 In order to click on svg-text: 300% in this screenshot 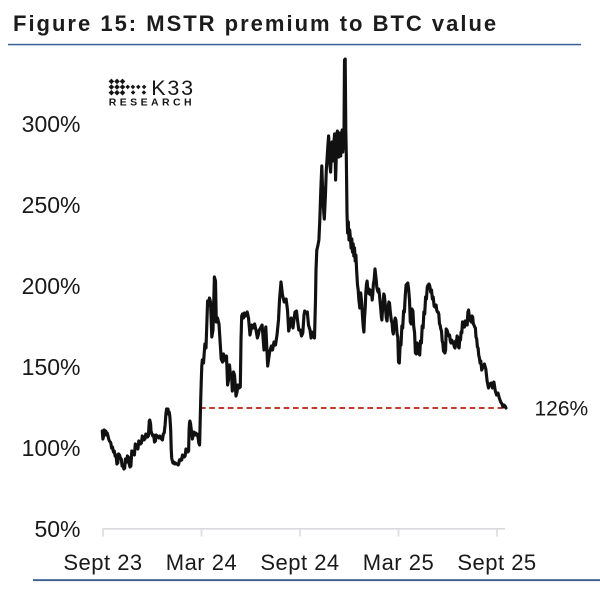, I will do `click(51, 124)`.